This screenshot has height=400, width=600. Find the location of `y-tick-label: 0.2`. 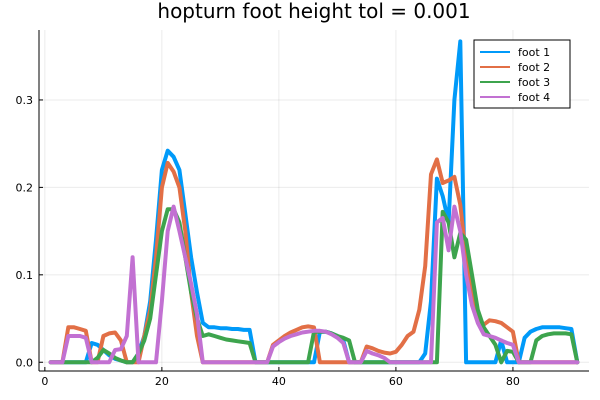

y-tick-label: 0.2 is located at coordinates (25, 187).